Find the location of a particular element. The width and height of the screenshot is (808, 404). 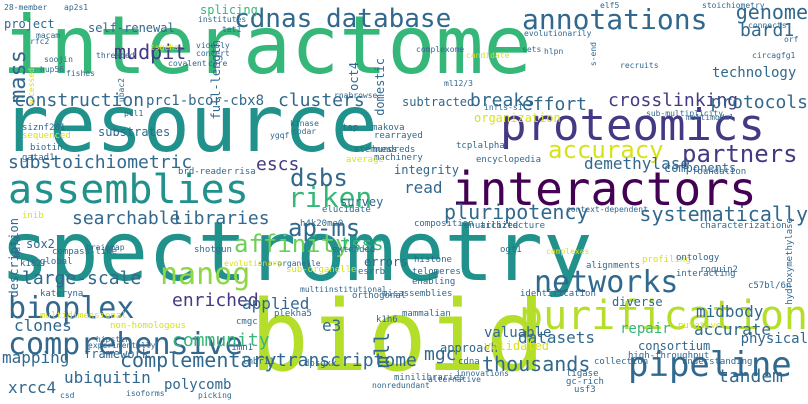

cloud-word: enabling is located at coordinates (433, 282).